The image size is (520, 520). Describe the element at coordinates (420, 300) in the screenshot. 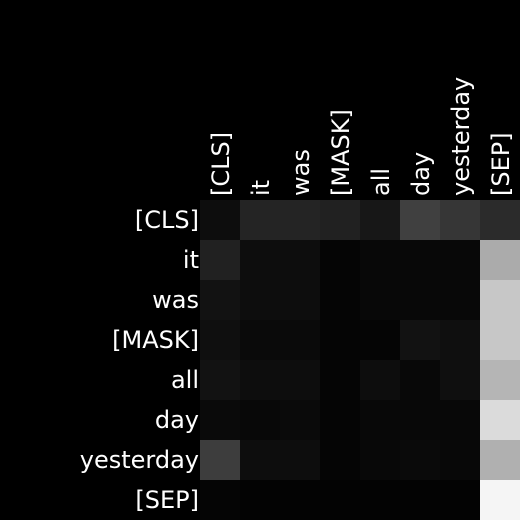

I see `heatmap-cell-r2-c5` at that location.